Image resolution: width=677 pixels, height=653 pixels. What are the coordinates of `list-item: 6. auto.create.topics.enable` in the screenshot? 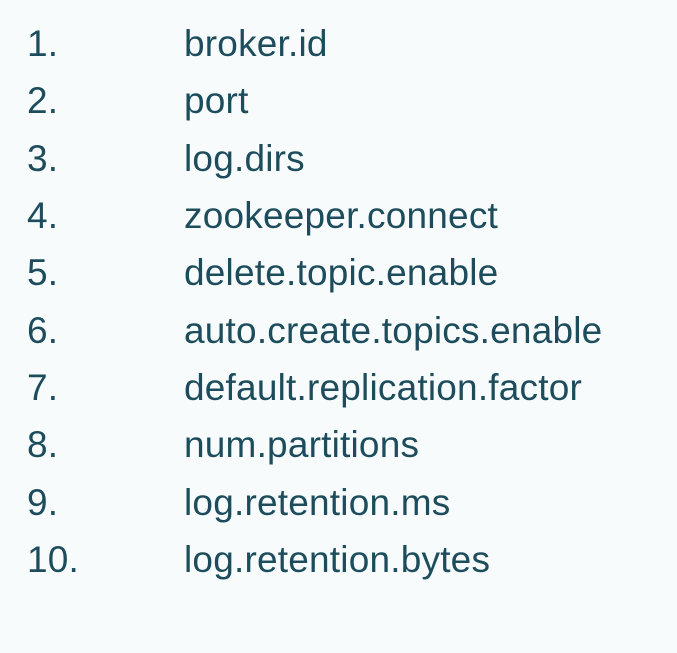 It's located at (314, 329).